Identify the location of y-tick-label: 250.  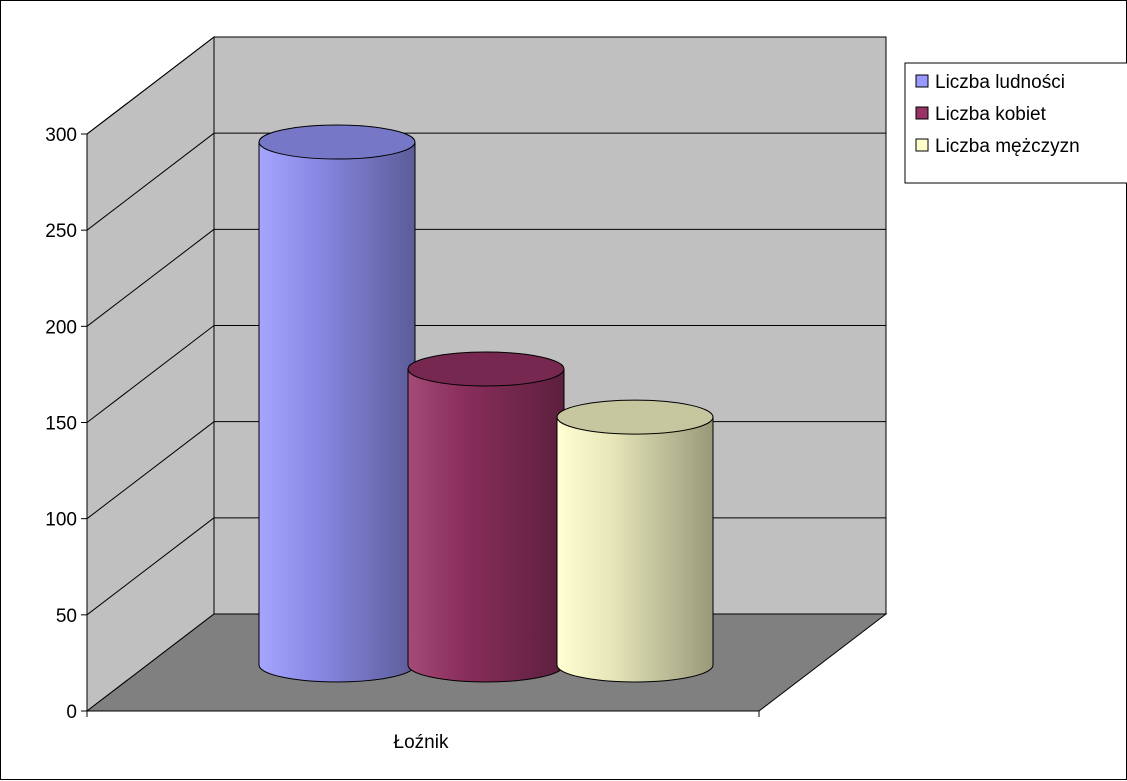
(61, 231).